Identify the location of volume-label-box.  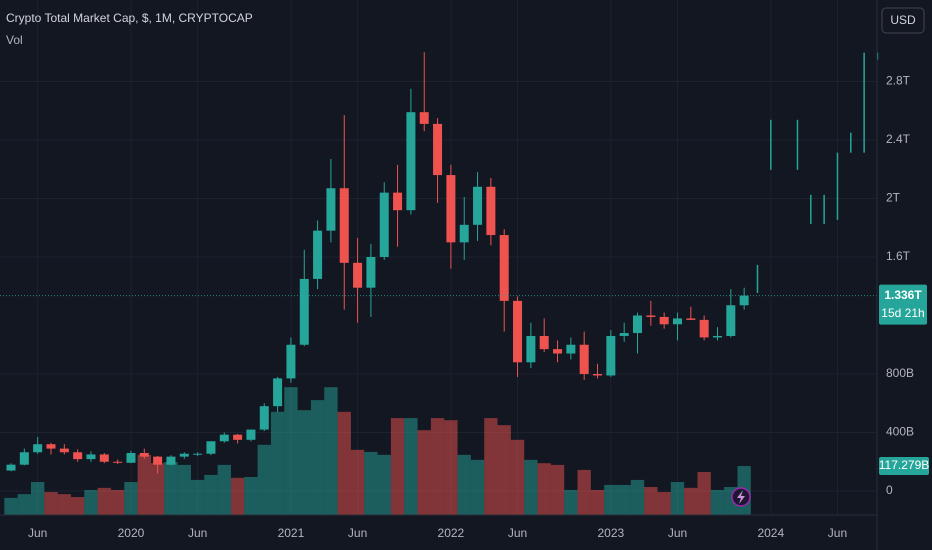
(904, 466).